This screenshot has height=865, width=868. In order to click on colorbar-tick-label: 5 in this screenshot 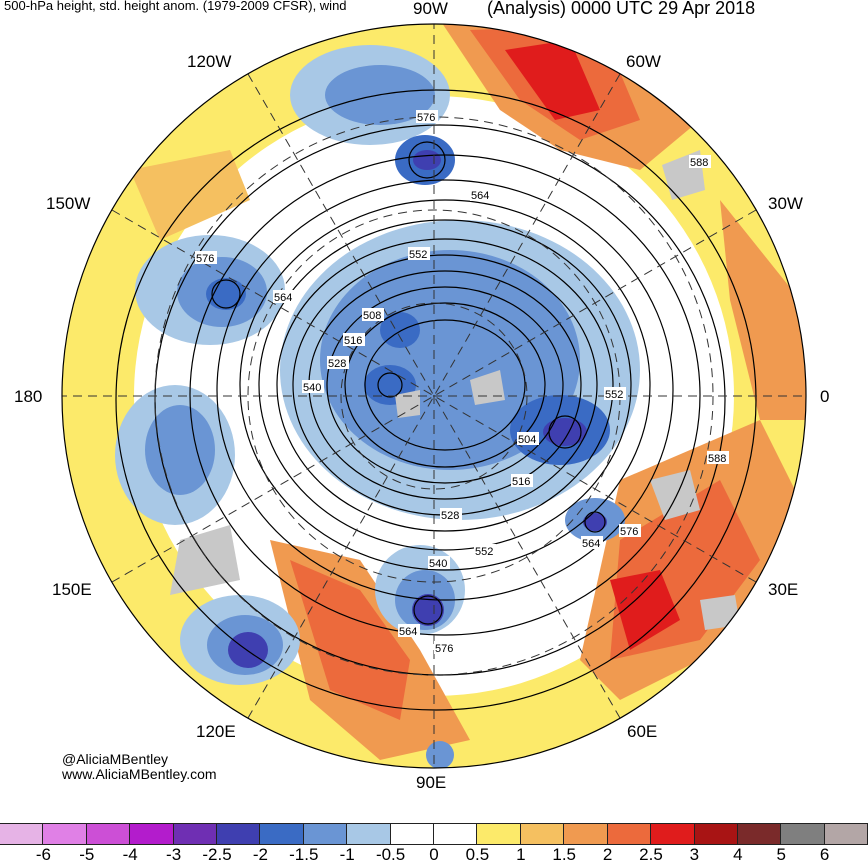, I will do `click(781, 854)`.